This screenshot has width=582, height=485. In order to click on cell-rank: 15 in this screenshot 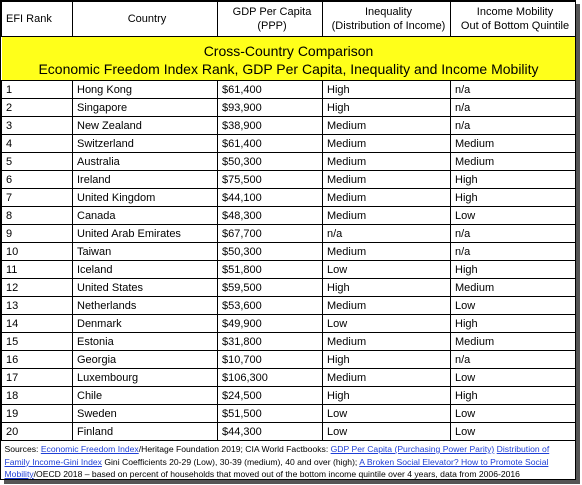, I will do `click(37, 341)`.